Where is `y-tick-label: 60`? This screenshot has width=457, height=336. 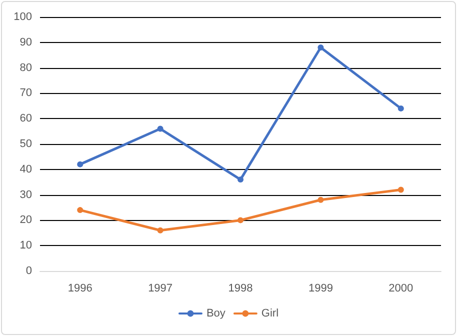
y-tick-label: 60 is located at coordinates (26, 118).